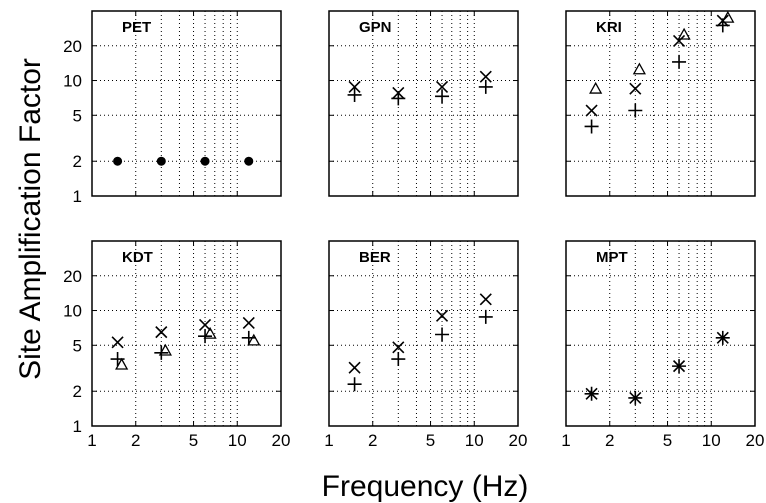 The width and height of the screenshot is (766, 503). Describe the element at coordinates (30, 219) in the screenshot. I see `y-axis-label: Site Amplification Factor` at that location.